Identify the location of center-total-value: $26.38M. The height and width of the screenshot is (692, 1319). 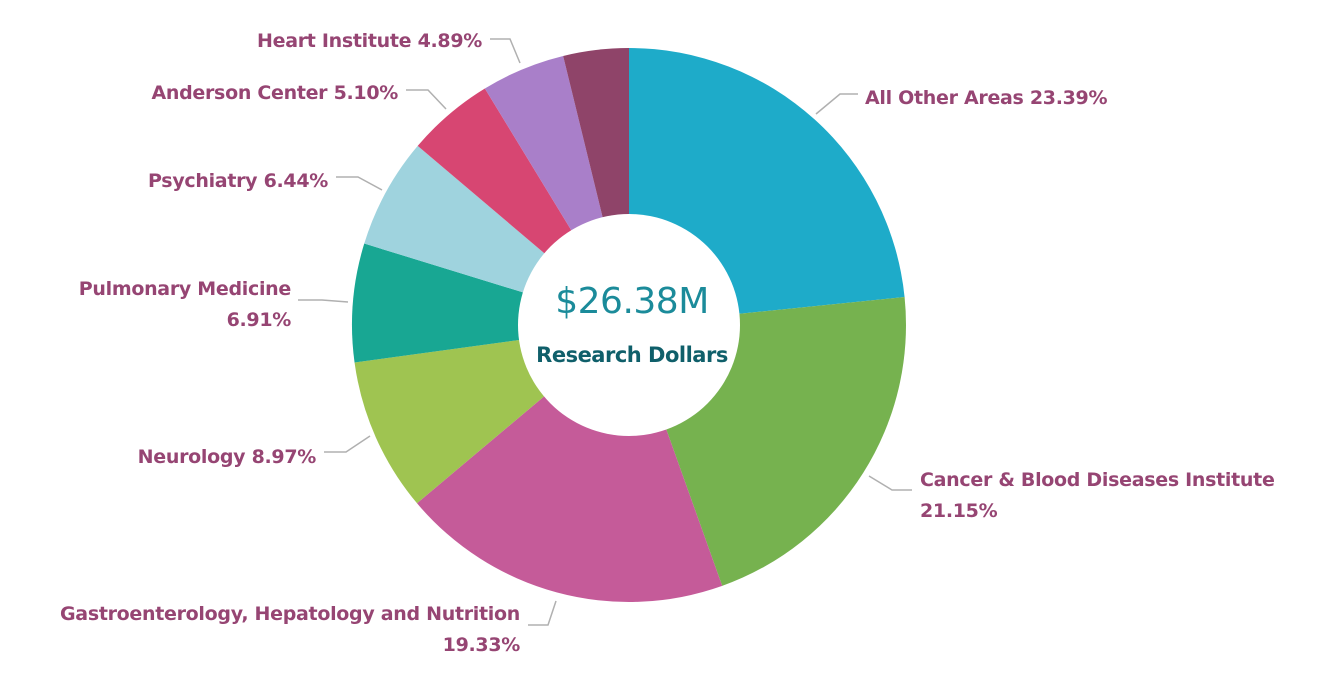
(632, 301).